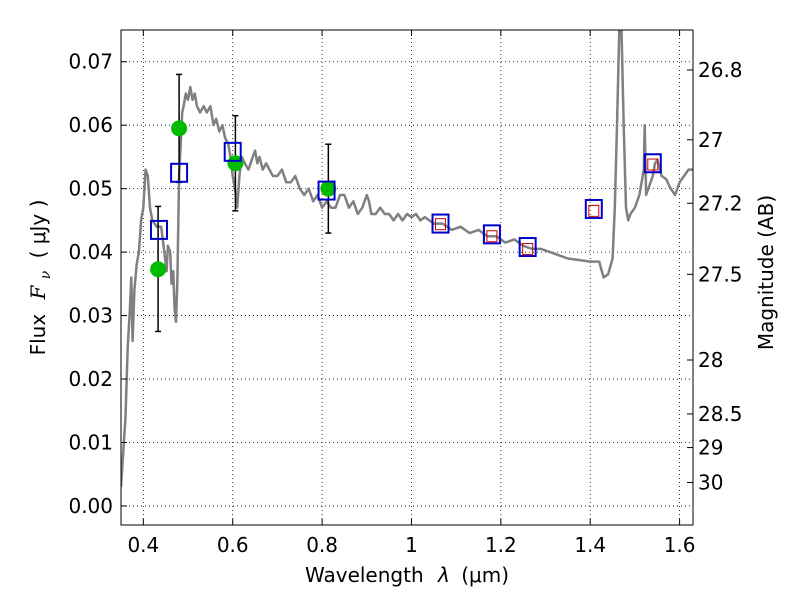 The height and width of the screenshot is (600, 800). I want to click on y2-tick-label: 29, so click(710, 448).